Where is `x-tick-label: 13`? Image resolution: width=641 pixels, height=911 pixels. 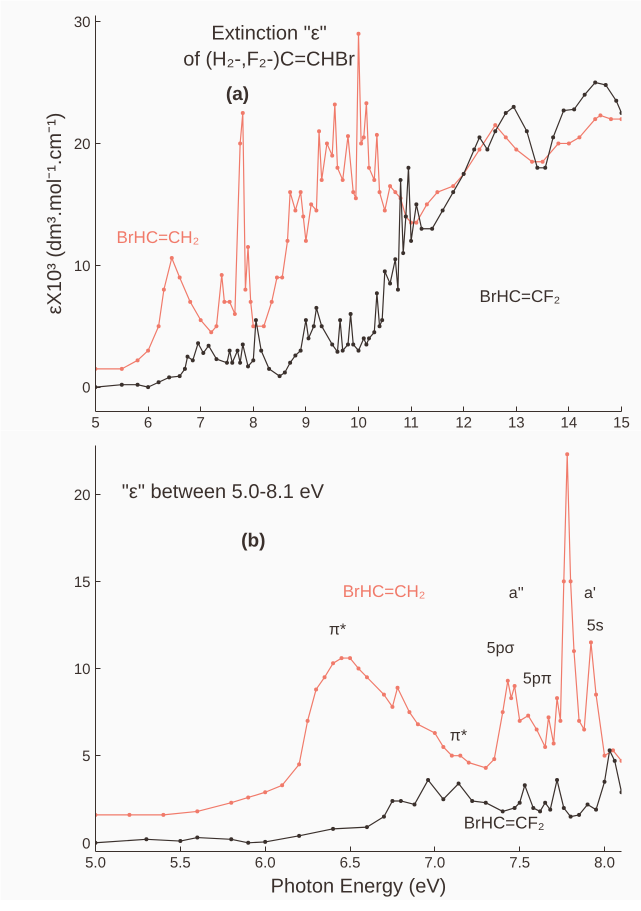 x-tick-label: 13 is located at coordinates (516, 423).